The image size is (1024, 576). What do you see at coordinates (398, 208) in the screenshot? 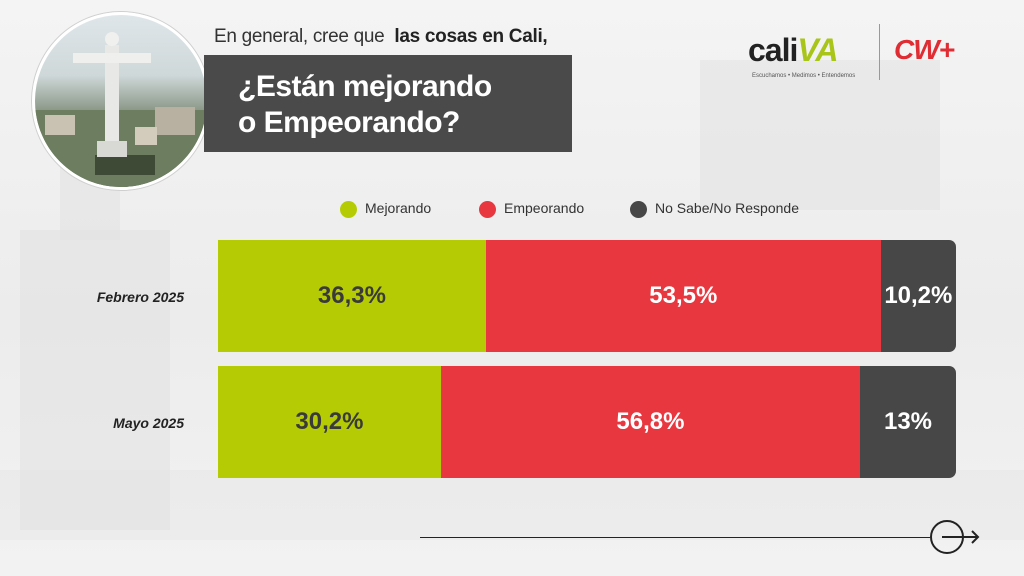
I see `legend-label-mejorando: Mejorando` at bounding box center [398, 208].